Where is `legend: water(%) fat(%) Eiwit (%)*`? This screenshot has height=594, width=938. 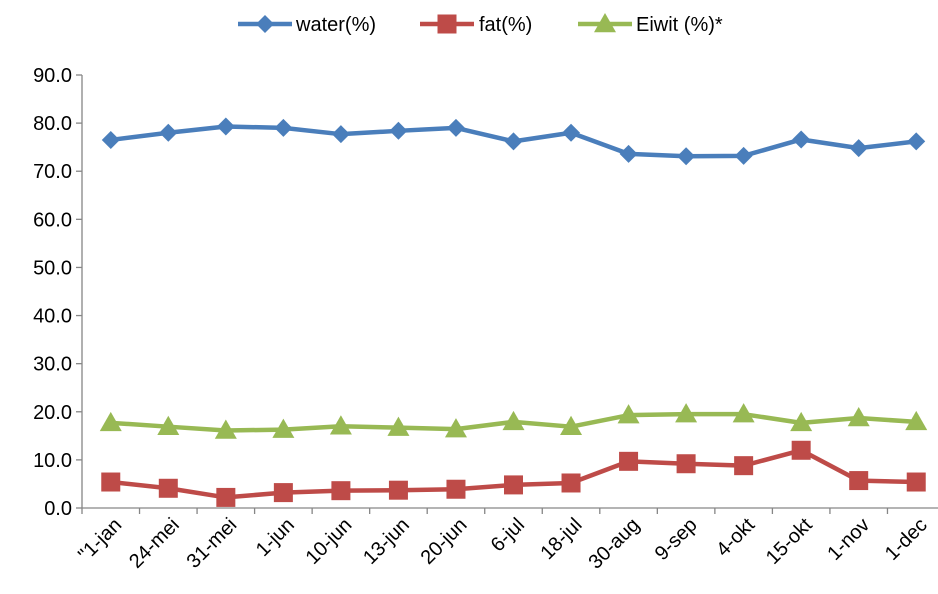
legend: water(%) fat(%) Eiwit (%)* is located at coordinates (480, 24).